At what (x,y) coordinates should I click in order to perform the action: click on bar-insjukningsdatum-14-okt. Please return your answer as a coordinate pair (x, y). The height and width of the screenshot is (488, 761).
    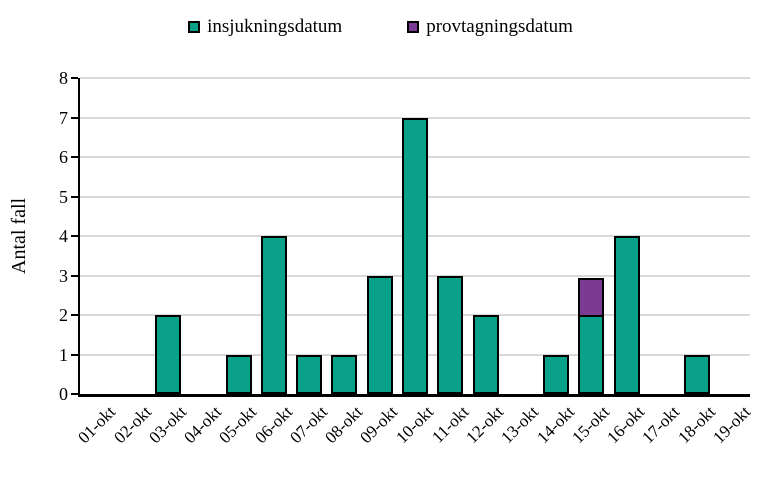
    Looking at the image, I should click on (556, 374).